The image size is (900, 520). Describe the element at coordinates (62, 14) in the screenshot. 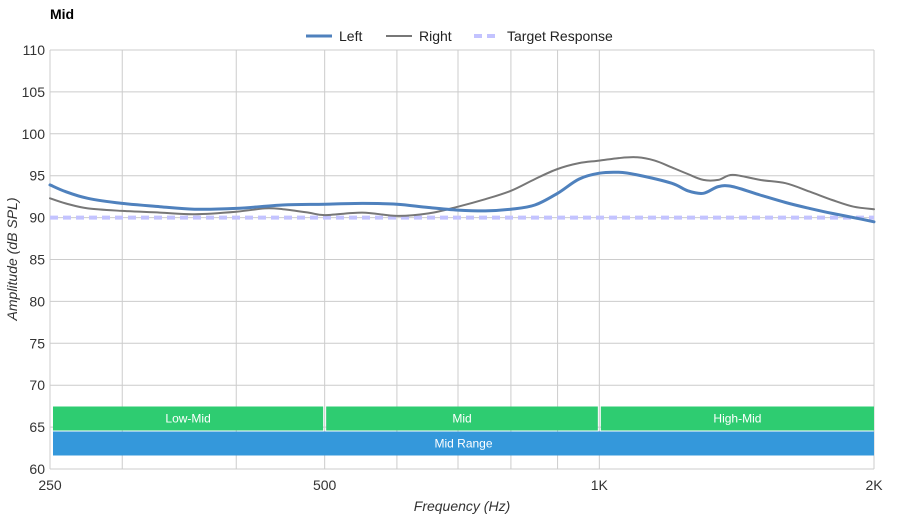

I see `chart-title: Mid` at that location.